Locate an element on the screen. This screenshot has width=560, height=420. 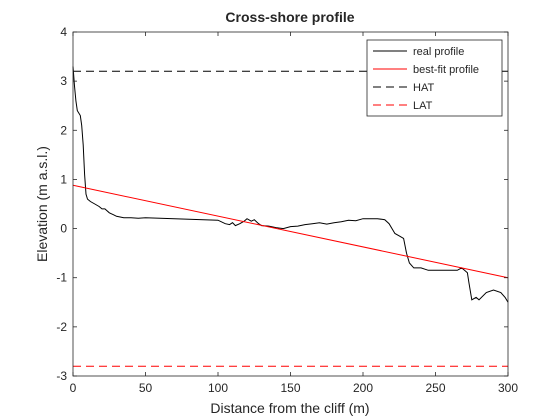
chart-title: Cross-shore profile is located at coordinates (289, 17).